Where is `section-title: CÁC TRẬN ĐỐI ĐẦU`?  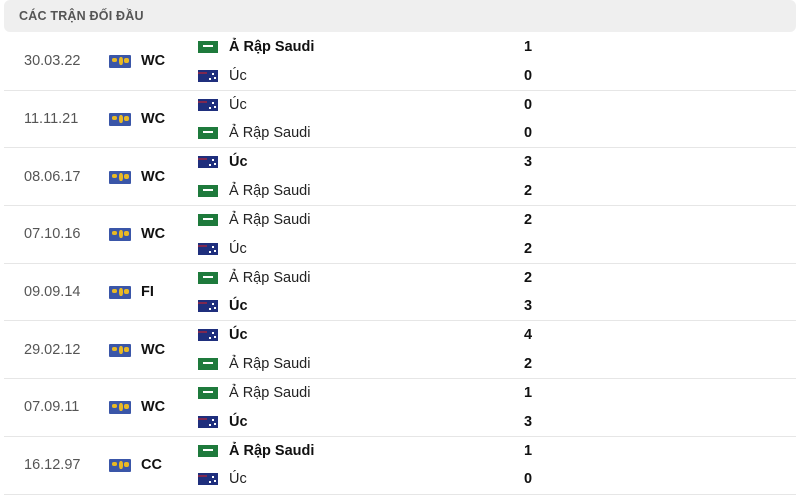 section-title: CÁC TRẬN ĐỐI ĐẦU is located at coordinates (81, 16).